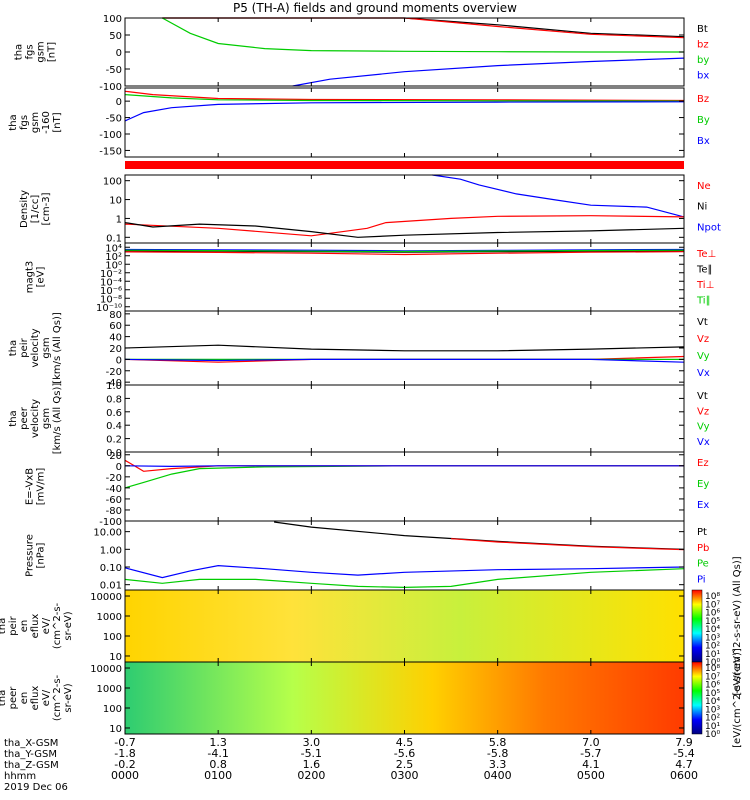  What do you see at coordinates (68, 697) in the screenshot?
I see `y-axis-label: sr-eV)` at bounding box center [68, 697].